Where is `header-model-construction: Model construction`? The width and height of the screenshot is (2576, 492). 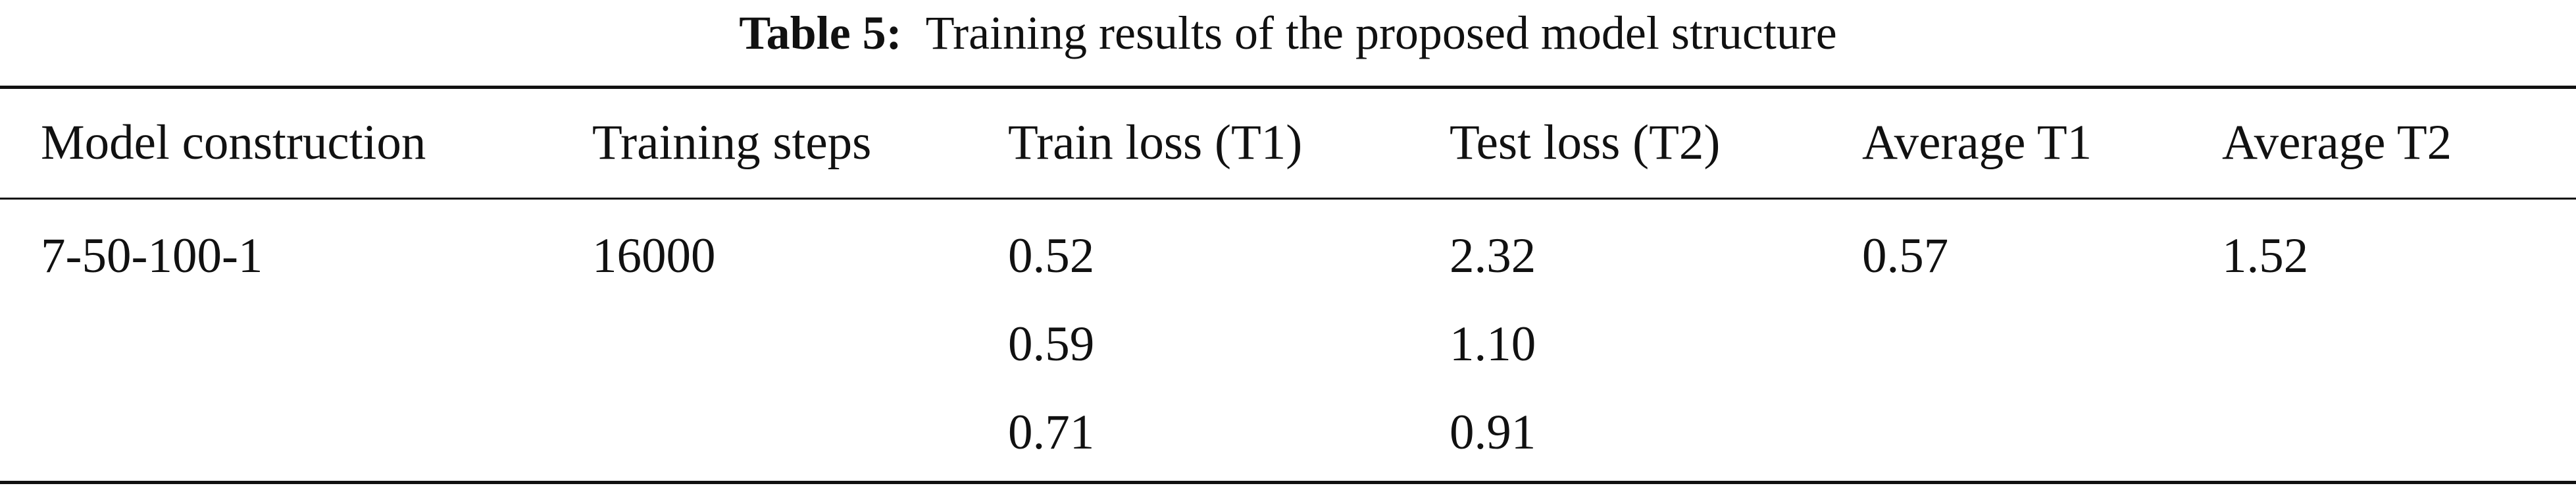 header-model-construction: Model construction is located at coordinates (234, 142).